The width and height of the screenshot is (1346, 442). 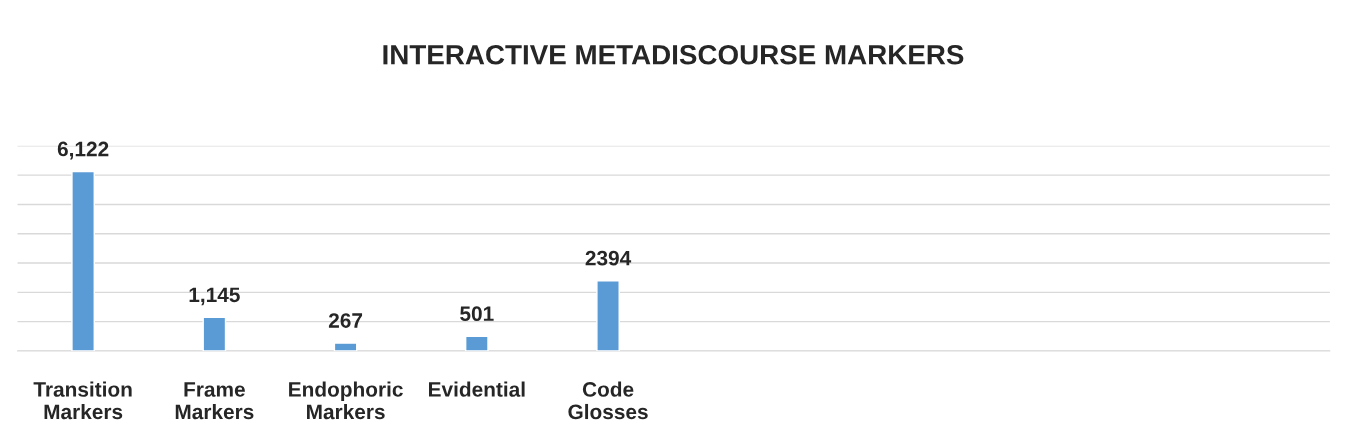 I want to click on x-tick-label: Frame Markers, so click(x=214, y=401).